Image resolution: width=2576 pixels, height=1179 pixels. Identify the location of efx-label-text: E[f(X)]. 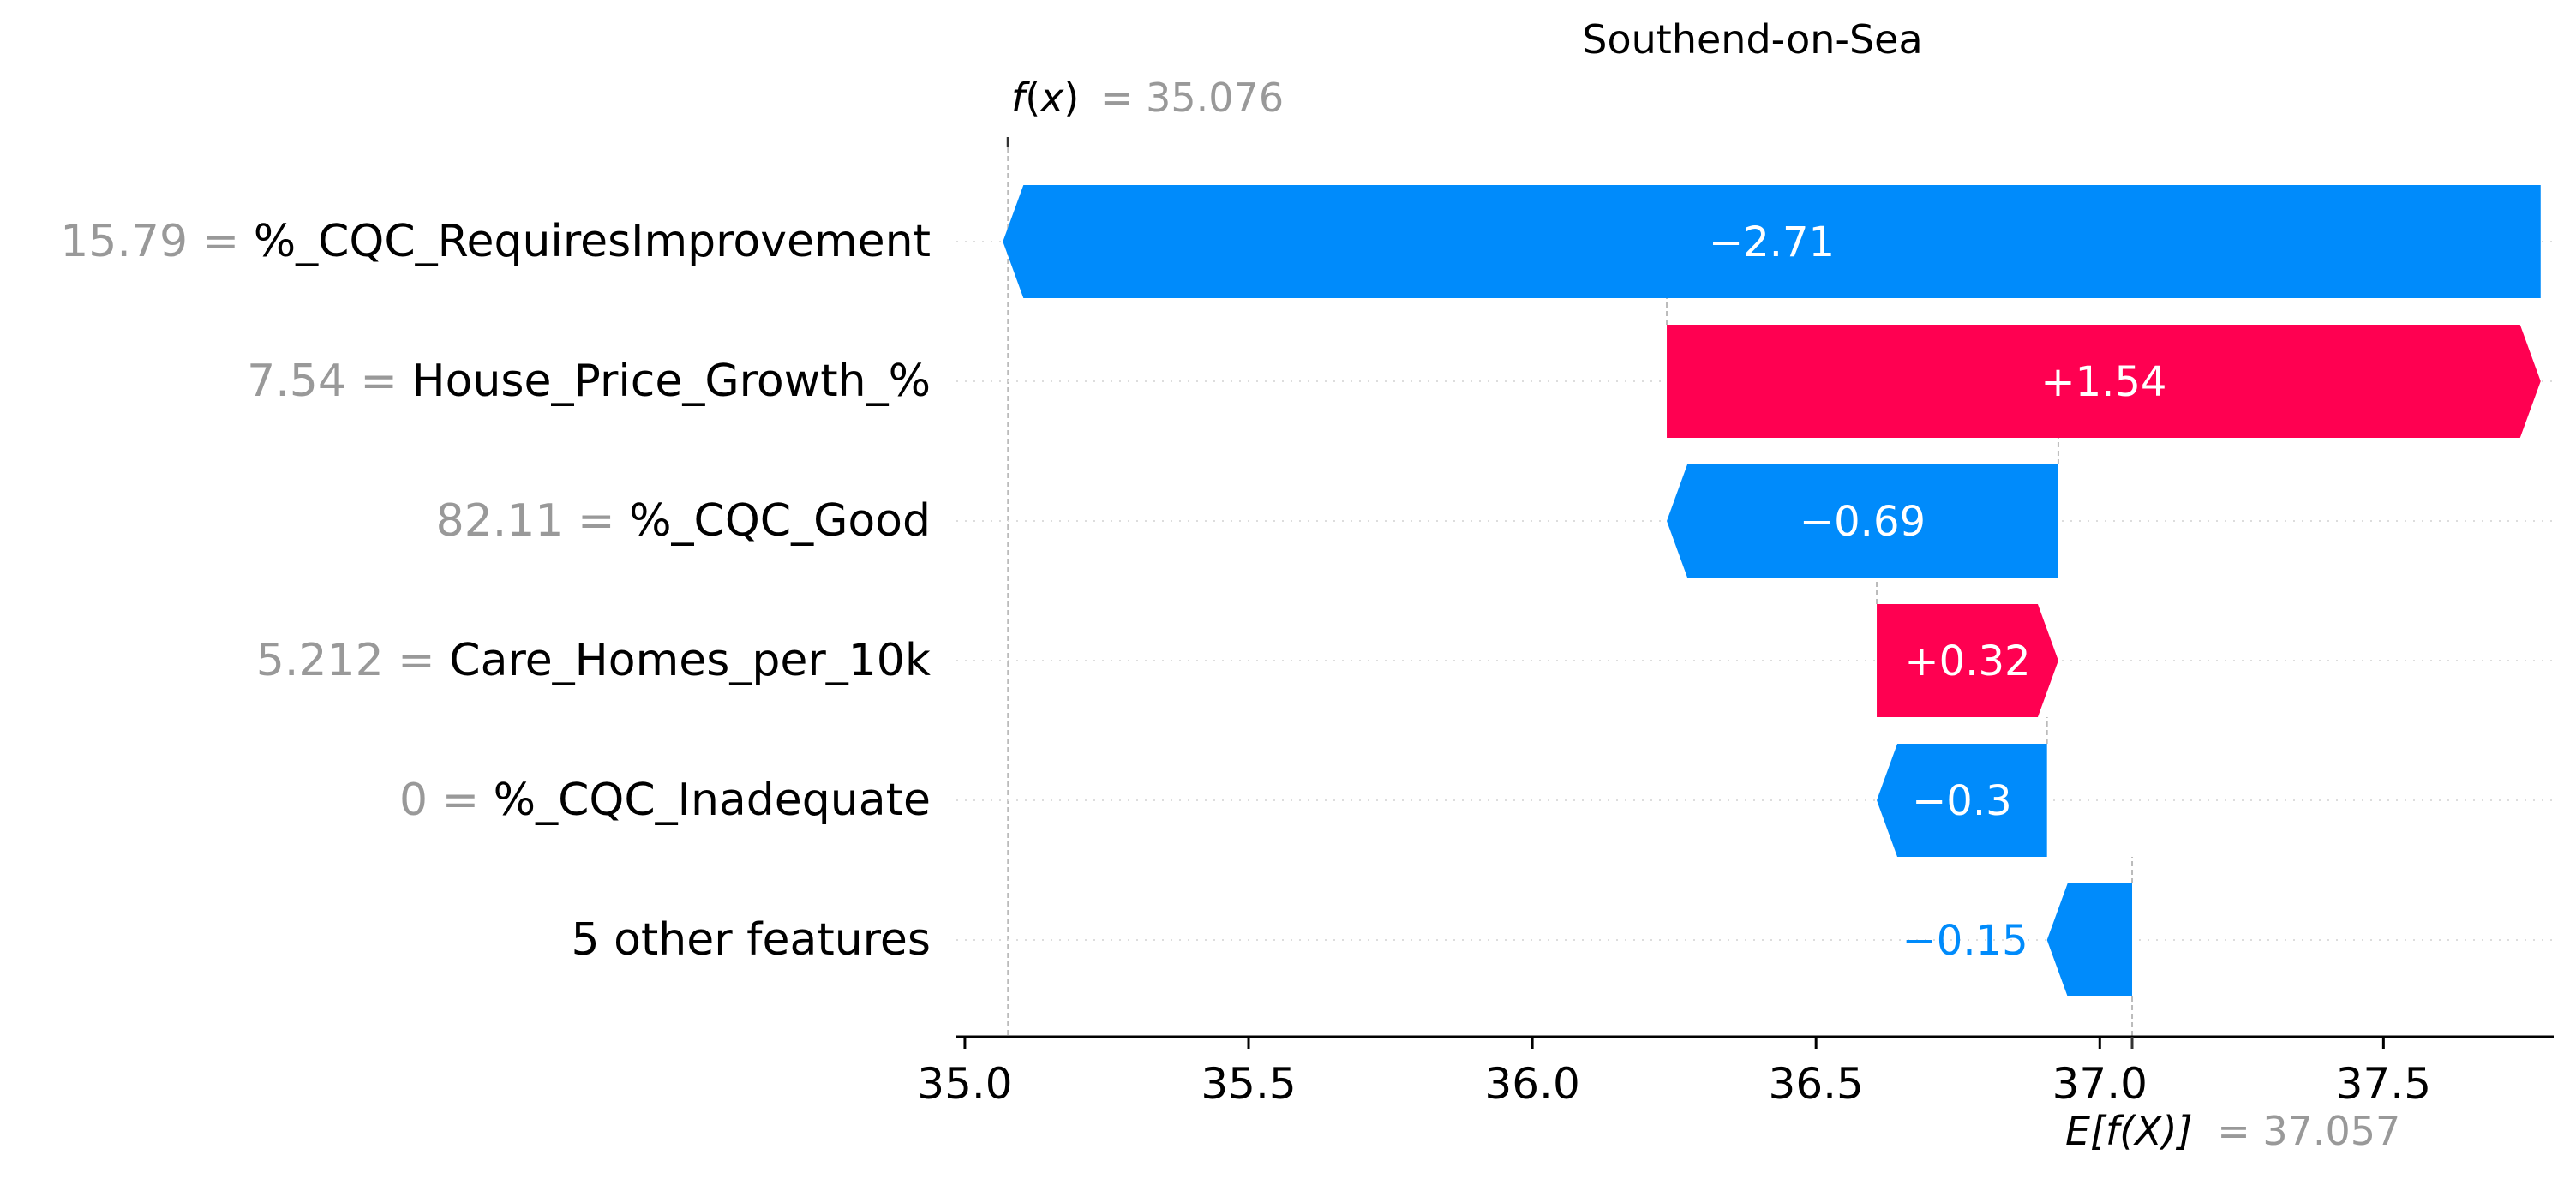
(2129, 1131).